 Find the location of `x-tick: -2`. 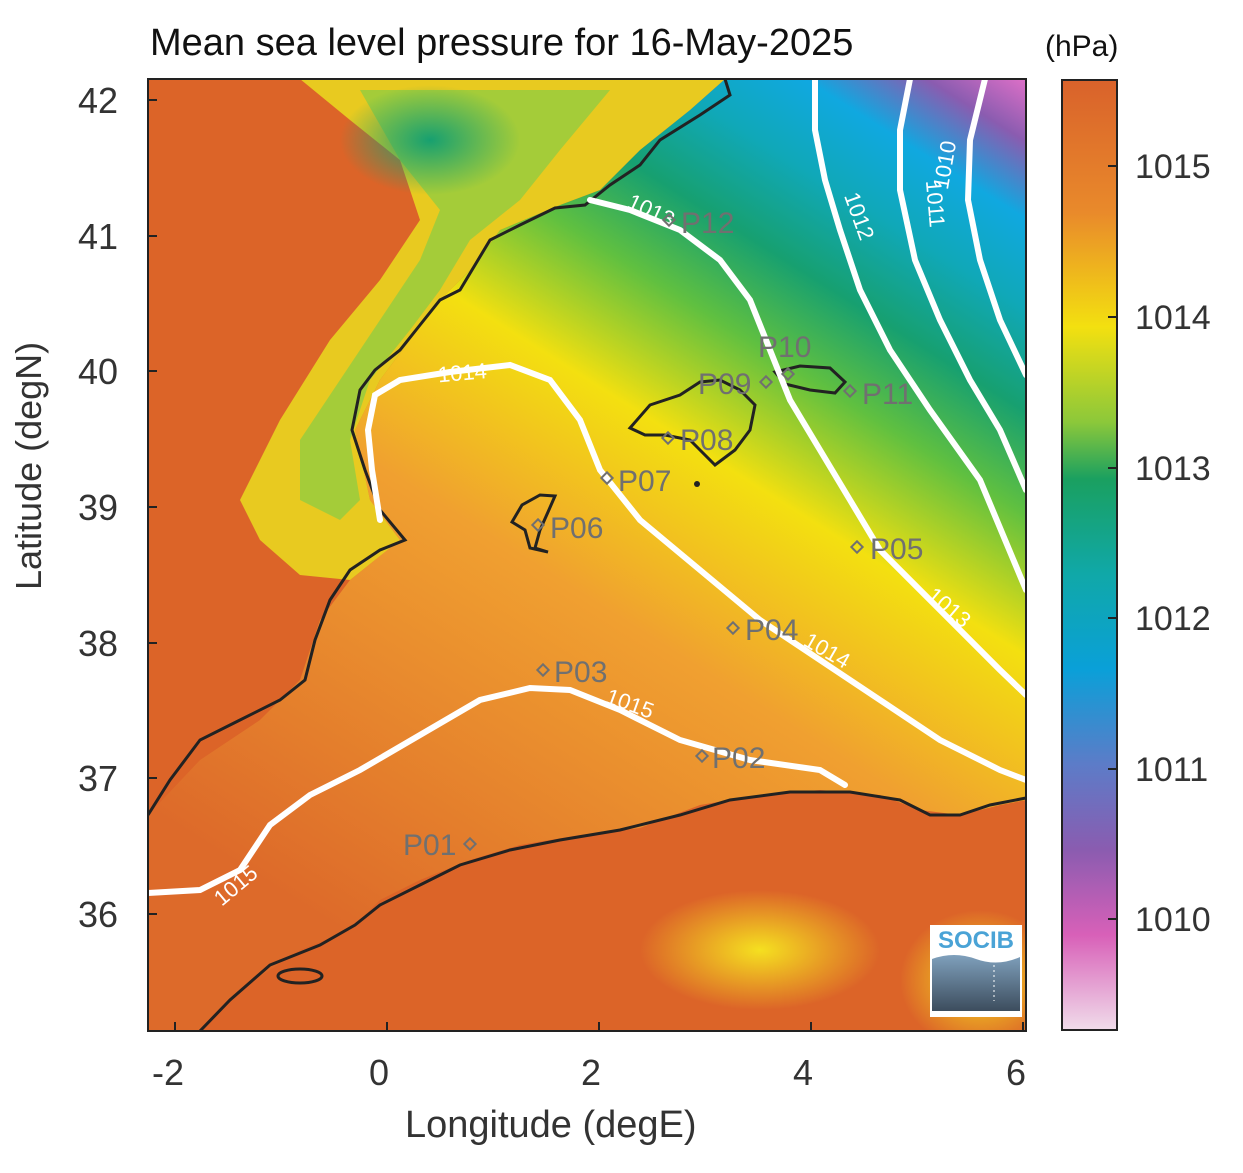

x-tick: -2 is located at coordinates (168, 1072).